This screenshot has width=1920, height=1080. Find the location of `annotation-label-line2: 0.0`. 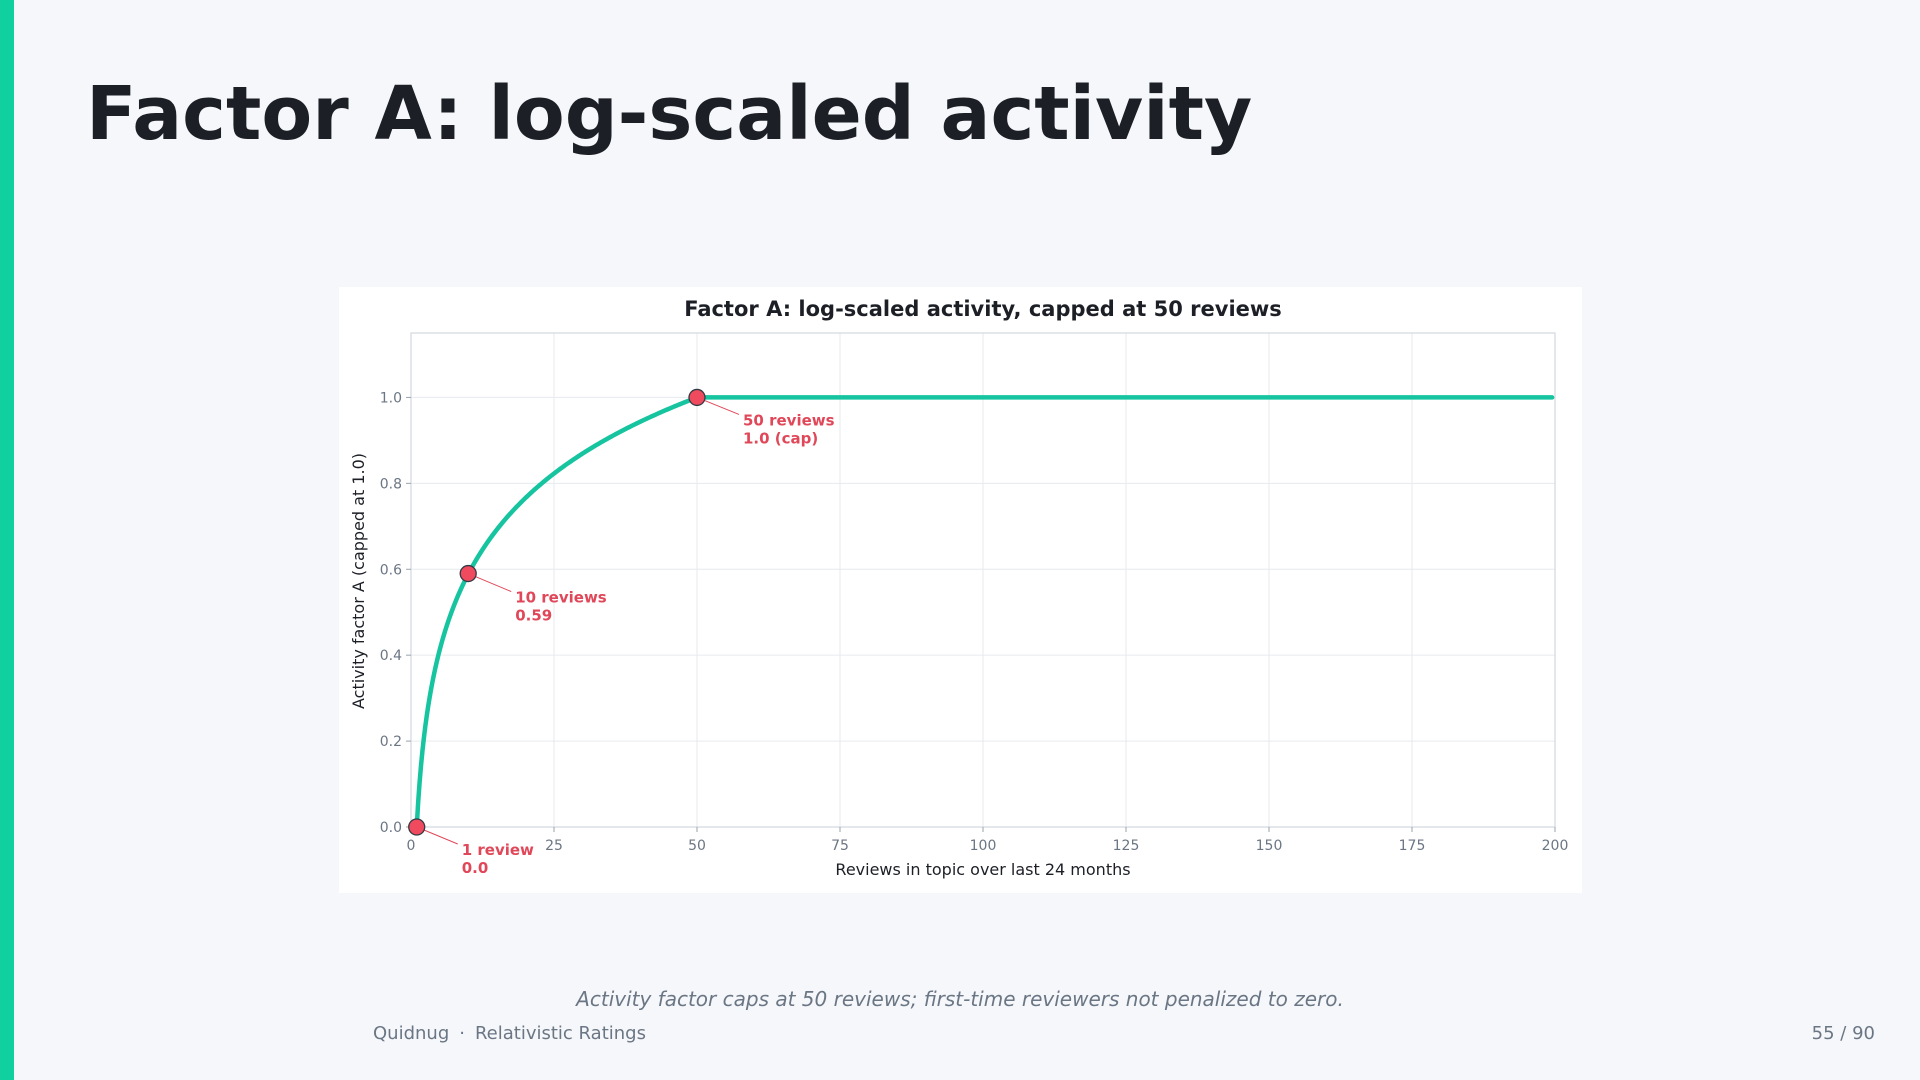

annotation-label-line2: 0.0 is located at coordinates (475, 868).